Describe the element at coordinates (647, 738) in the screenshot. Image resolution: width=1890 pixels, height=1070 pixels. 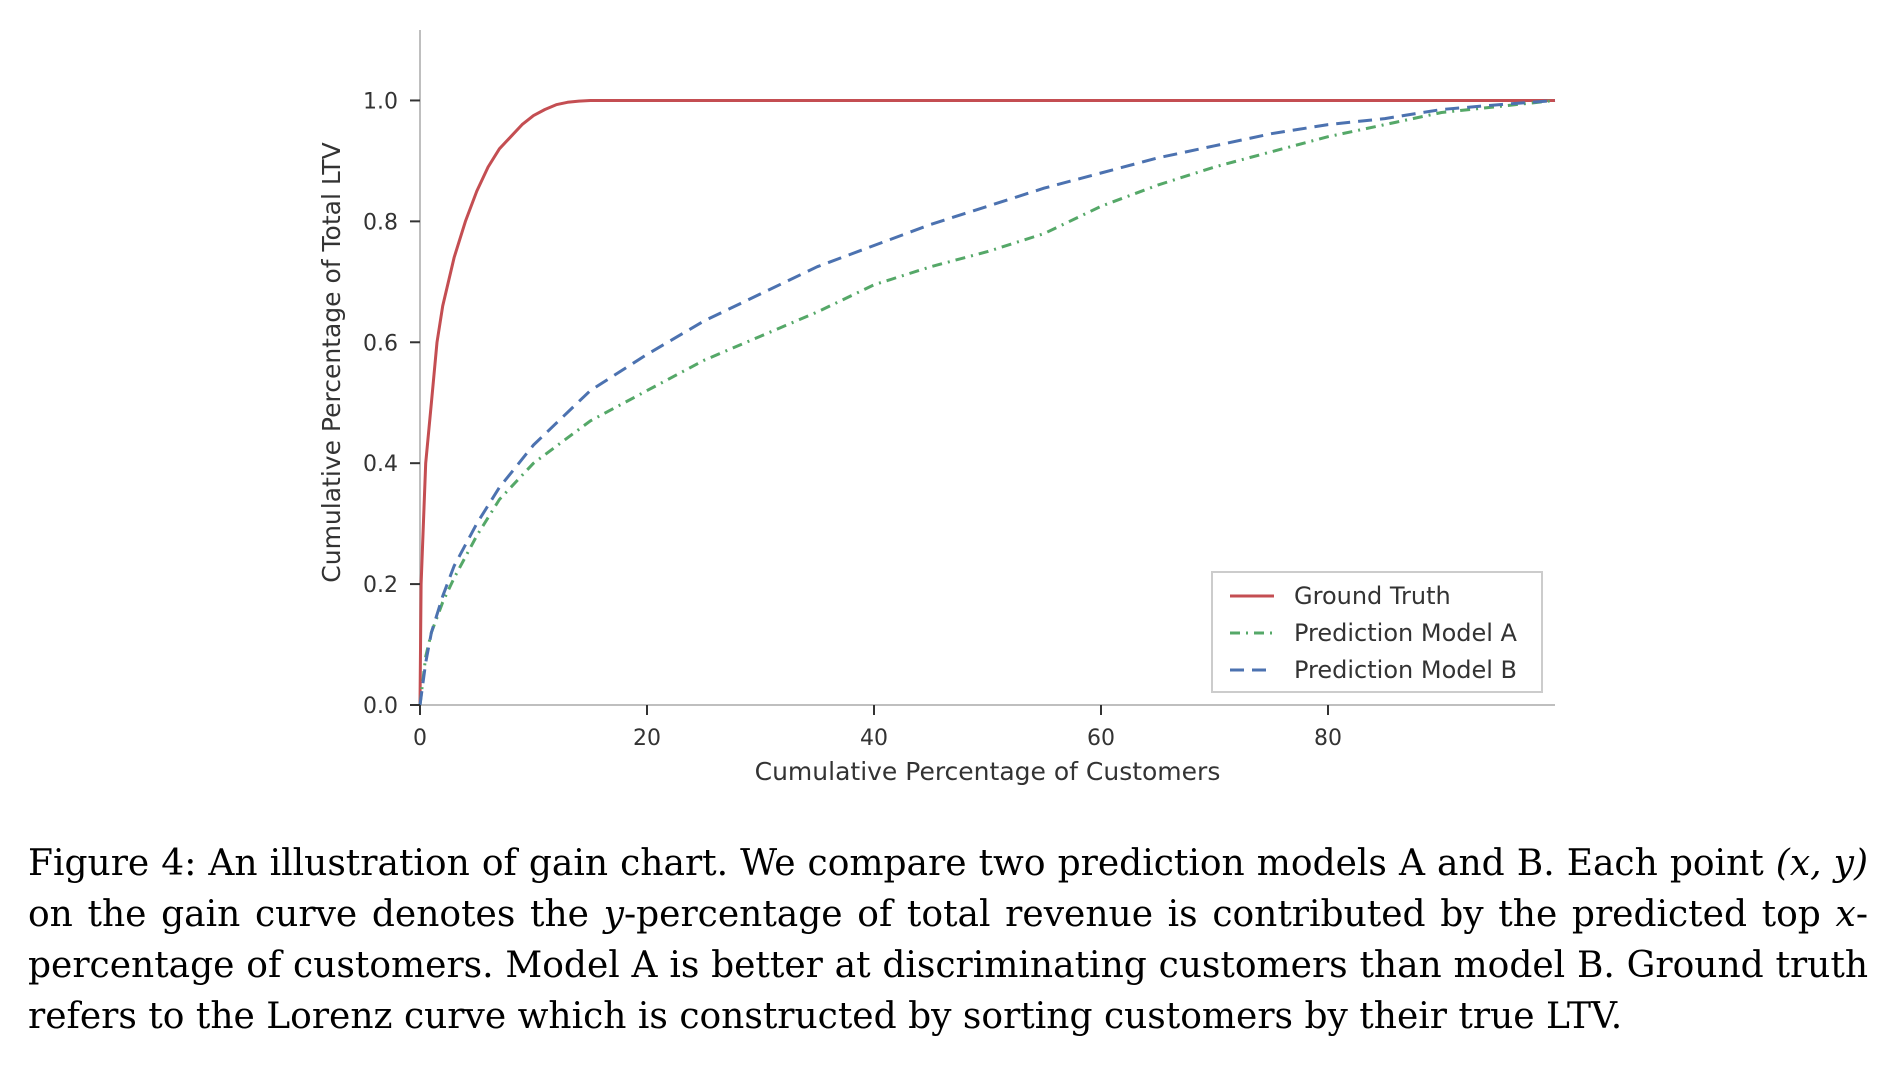
I see `x-tick-label: 20` at that location.